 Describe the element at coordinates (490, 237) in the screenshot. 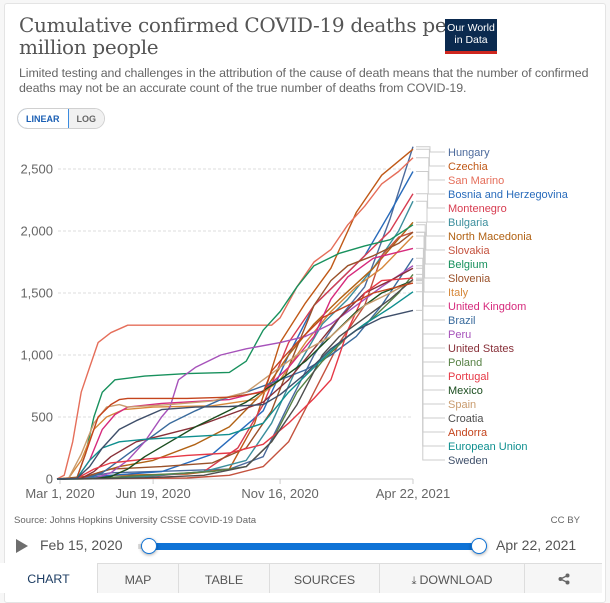

I see `legend-label-north-macedonia: North Macedonia` at that location.